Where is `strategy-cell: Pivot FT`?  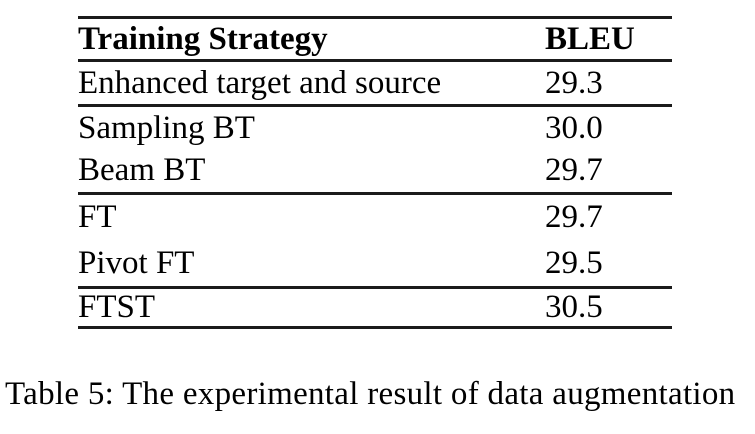
strategy-cell: Pivot FT is located at coordinates (136, 262).